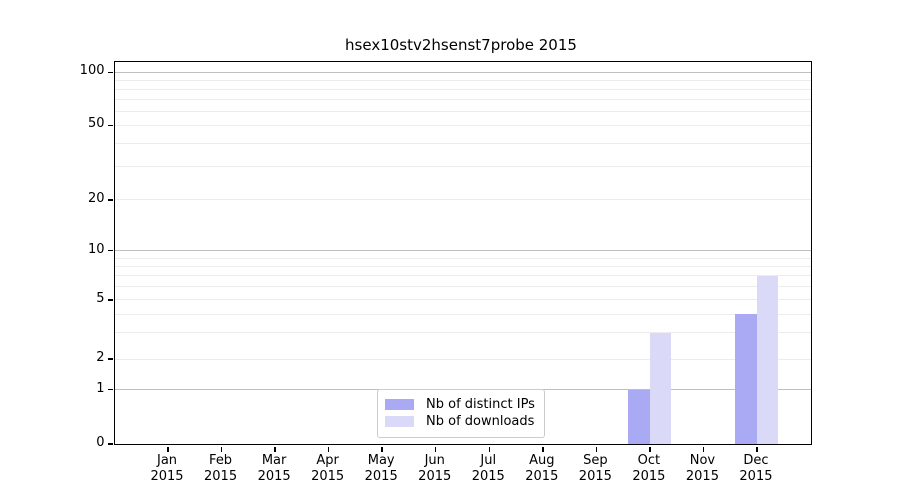 This screenshot has height=500, width=900. I want to click on legend: Nb of distinct IPs Nb of downloads, so click(461, 413).